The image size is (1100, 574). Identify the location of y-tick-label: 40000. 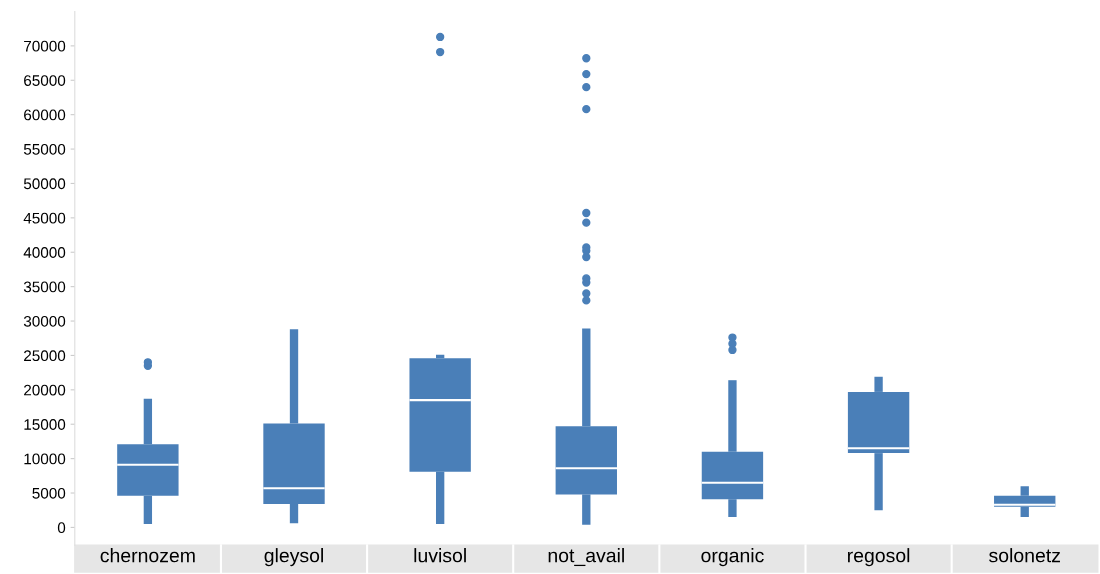
(44, 252).